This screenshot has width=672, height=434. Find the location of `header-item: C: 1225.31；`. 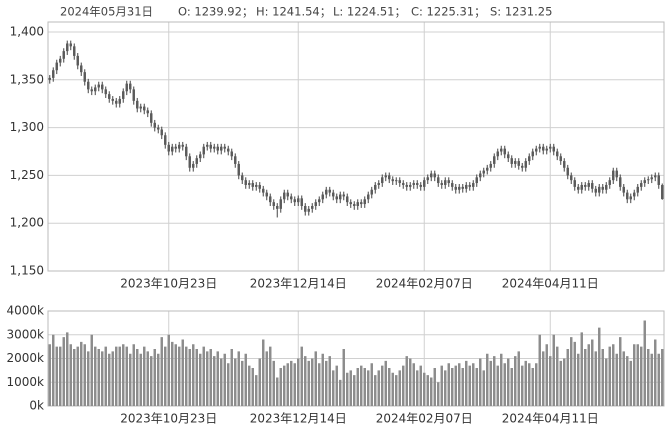

header-item: C: 1225.31； is located at coordinates (448, 12).